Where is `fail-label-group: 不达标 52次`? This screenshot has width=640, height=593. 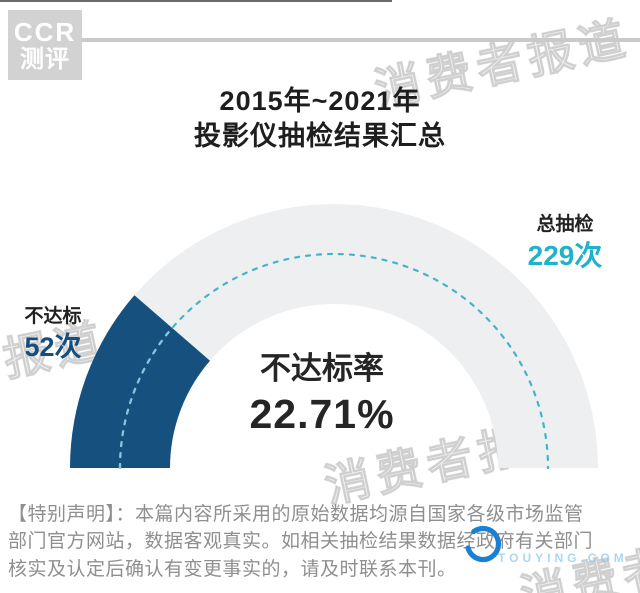 fail-label-group: 不达标 52次 is located at coordinates (53, 334).